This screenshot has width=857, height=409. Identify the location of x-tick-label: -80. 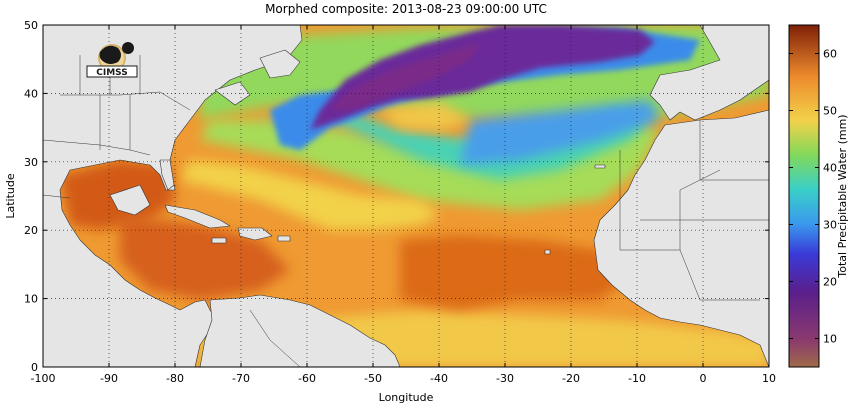
(175, 378).